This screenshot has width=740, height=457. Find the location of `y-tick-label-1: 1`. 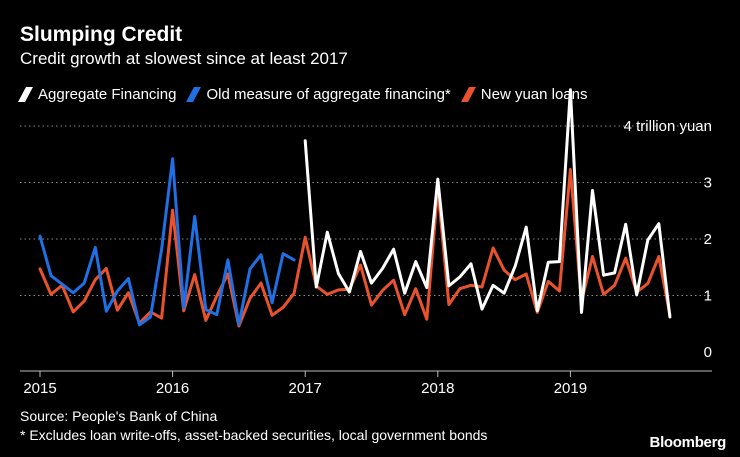

y-tick-label-1: 1 is located at coordinates (708, 296).